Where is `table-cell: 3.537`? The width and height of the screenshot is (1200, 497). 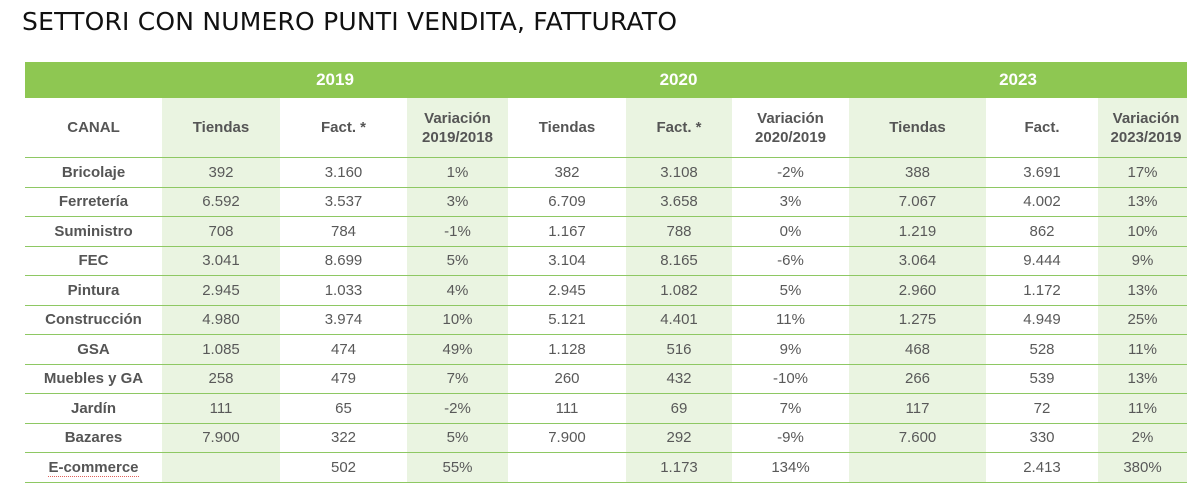
table-cell: 3.537 is located at coordinates (343, 202).